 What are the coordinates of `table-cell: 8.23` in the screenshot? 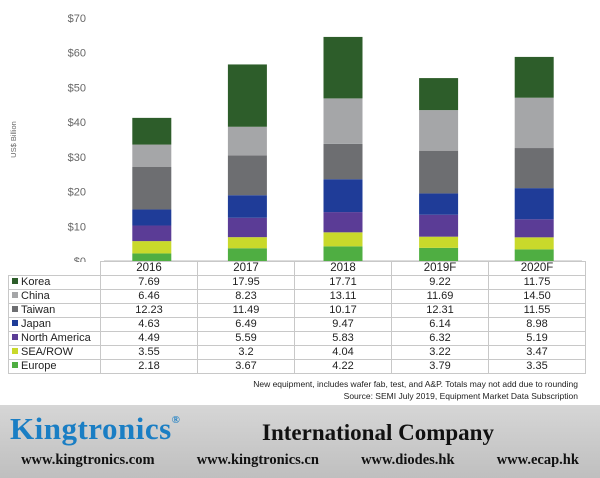 It's located at (246, 296).